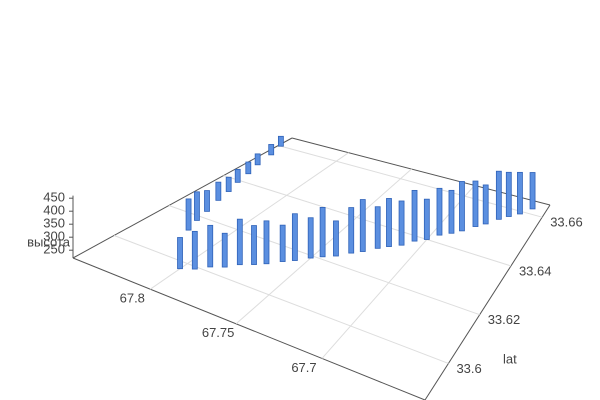  Describe the element at coordinates (504, 319) in the screenshot. I see `y-tick-label: 33.62` at that location.